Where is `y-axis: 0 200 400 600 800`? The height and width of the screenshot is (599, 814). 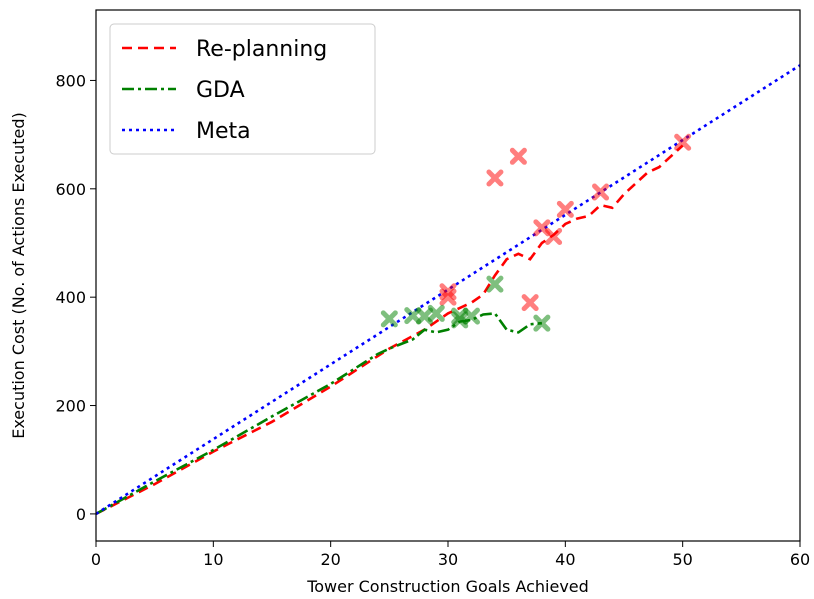 y-axis: 0 200 400 600 800 is located at coordinates (75, 297).